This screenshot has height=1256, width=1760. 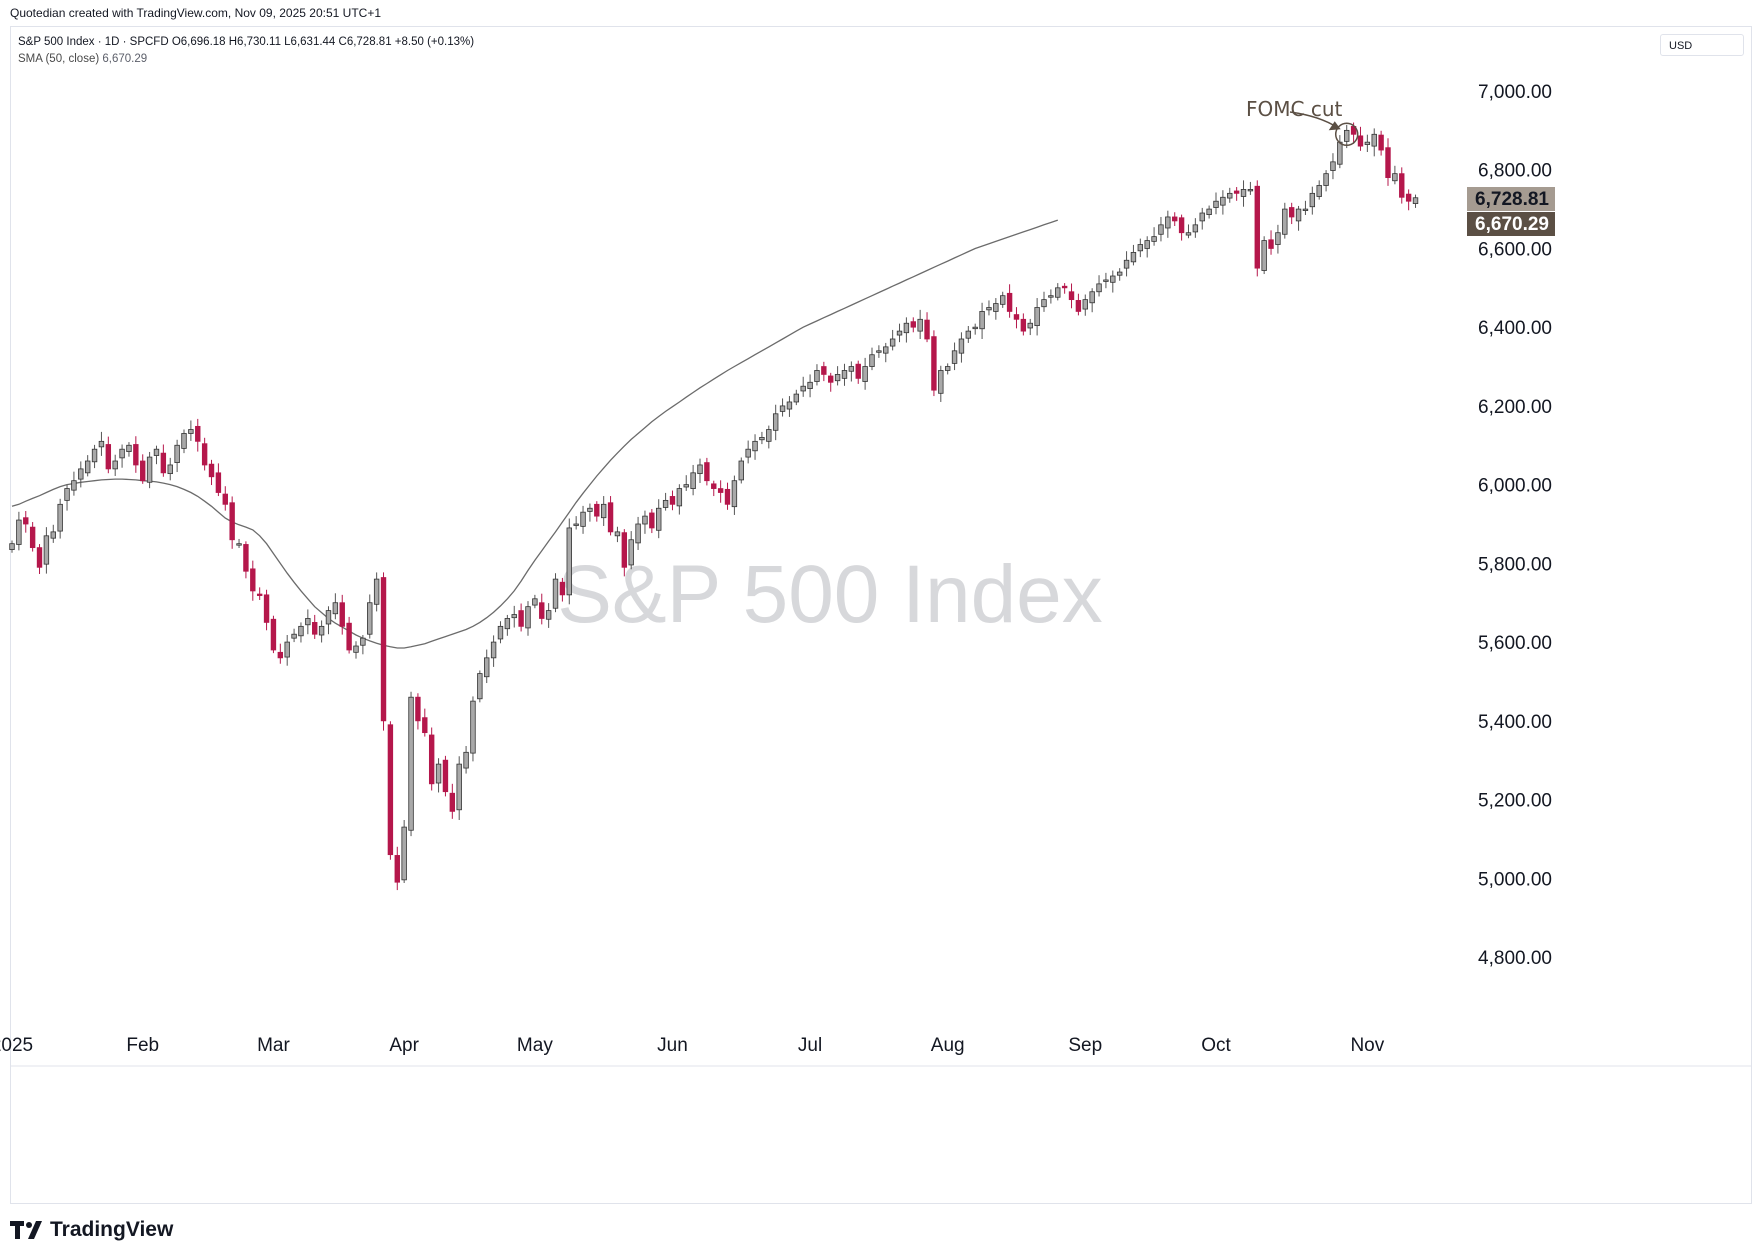 I want to click on tradingview-logo-icon, so click(x=27, y=1230).